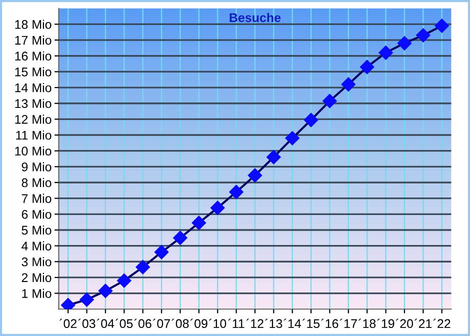 This screenshot has width=470, height=336. What do you see at coordinates (33, 40) in the screenshot?
I see `y-tick-label: 17 Mio` at bounding box center [33, 40].